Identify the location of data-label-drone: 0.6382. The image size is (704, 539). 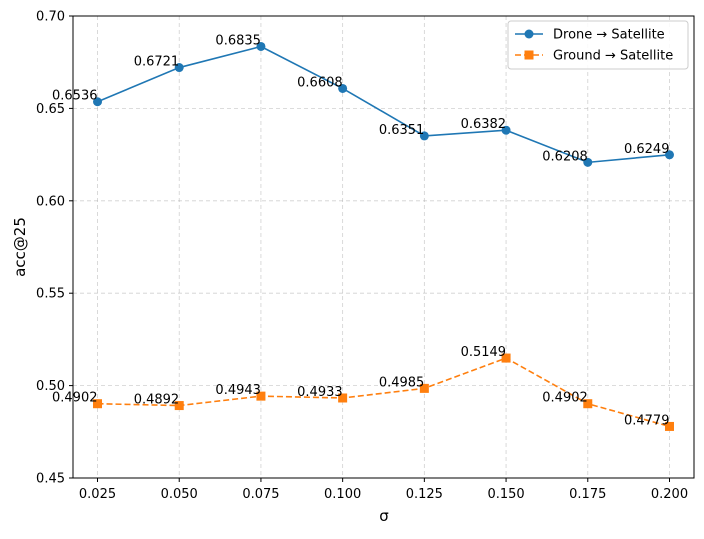
(484, 124).